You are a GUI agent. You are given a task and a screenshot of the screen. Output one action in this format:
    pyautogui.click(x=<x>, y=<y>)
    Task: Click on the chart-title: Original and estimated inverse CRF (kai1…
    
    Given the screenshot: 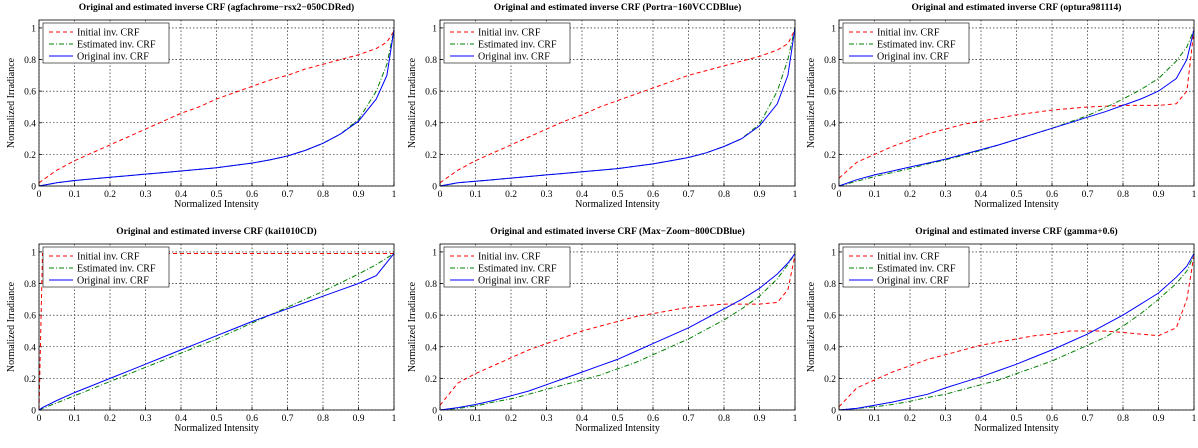 What is the action you would take?
    pyautogui.click(x=216, y=231)
    